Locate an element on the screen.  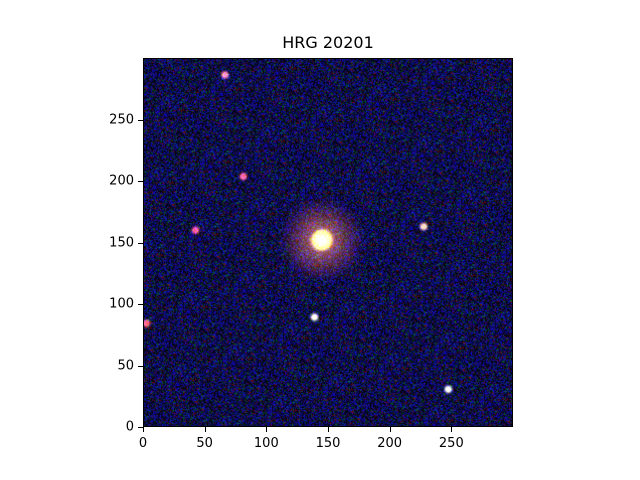
y-tick-label: 250 is located at coordinates (121, 119).